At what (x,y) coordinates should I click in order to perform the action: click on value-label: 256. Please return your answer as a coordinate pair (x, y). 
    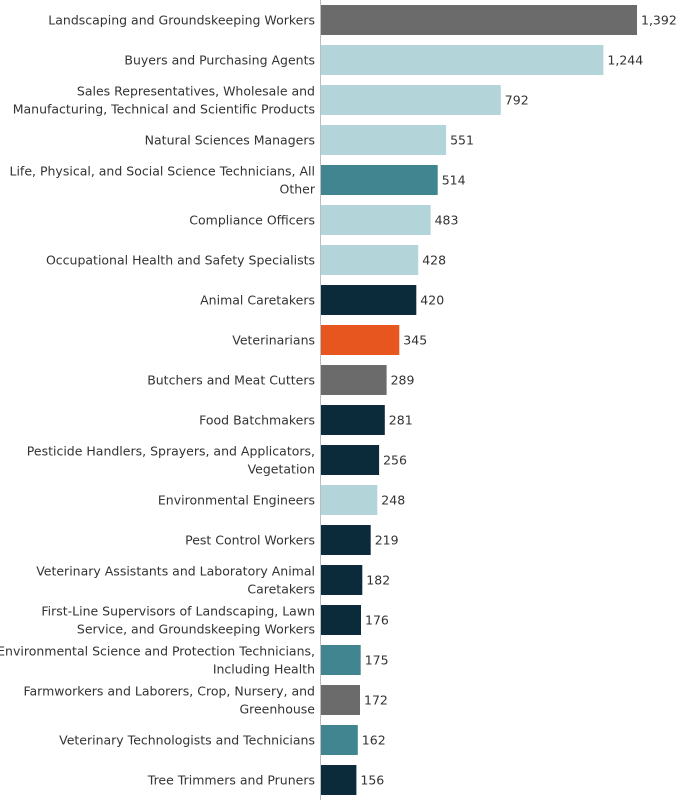
    Looking at the image, I should click on (395, 460).